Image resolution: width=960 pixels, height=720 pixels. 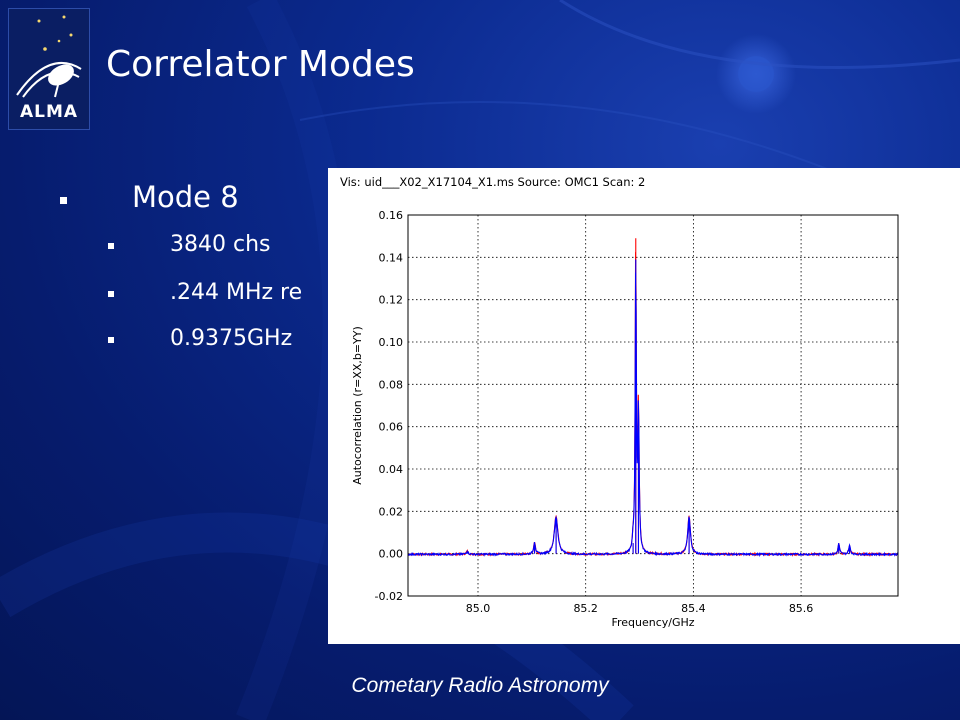 I want to click on x-tick-label: 85.6, so click(x=801, y=608).